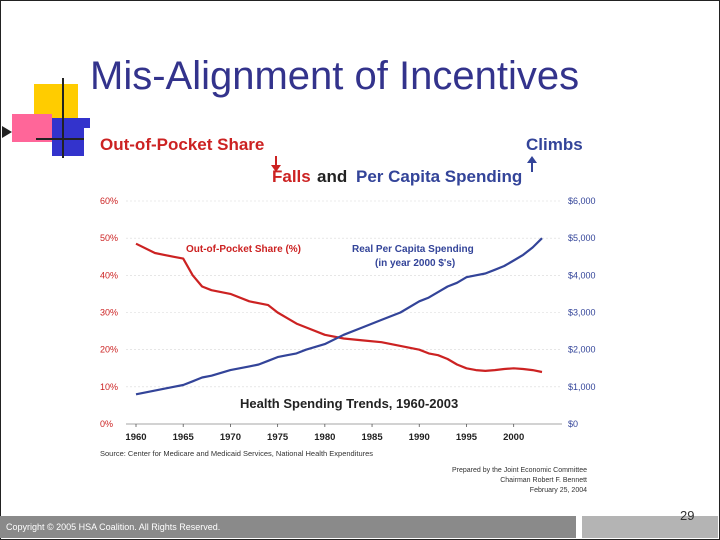 This screenshot has width=720, height=540. What do you see at coordinates (7, 132) in the screenshot?
I see `arrow-pointer-icon` at bounding box center [7, 132].